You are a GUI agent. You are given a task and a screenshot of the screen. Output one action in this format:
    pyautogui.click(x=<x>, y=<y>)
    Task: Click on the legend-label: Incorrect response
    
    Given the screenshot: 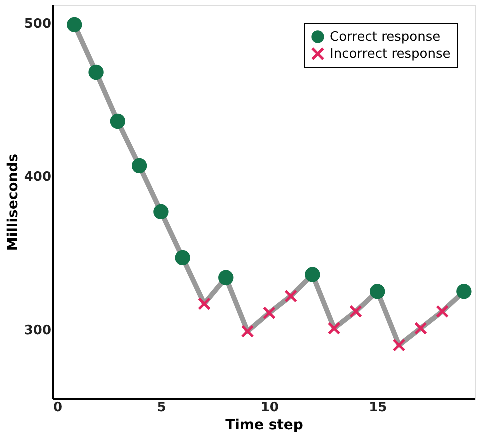 What is the action you would take?
    pyautogui.click(x=390, y=54)
    